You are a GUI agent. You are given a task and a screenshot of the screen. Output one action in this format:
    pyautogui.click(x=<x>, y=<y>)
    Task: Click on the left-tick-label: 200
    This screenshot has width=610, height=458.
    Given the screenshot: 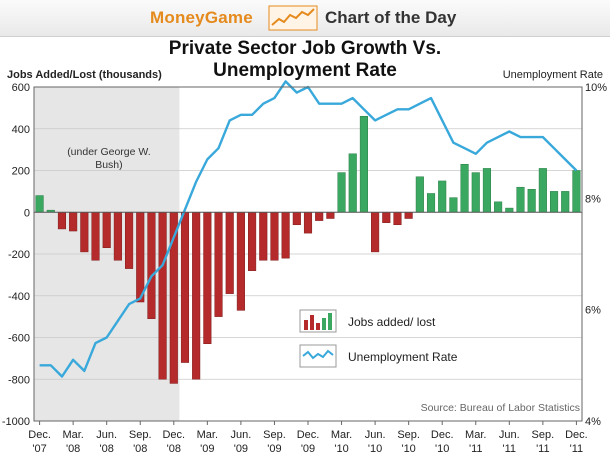 What is the action you would take?
    pyautogui.click(x=21, y=172)
    